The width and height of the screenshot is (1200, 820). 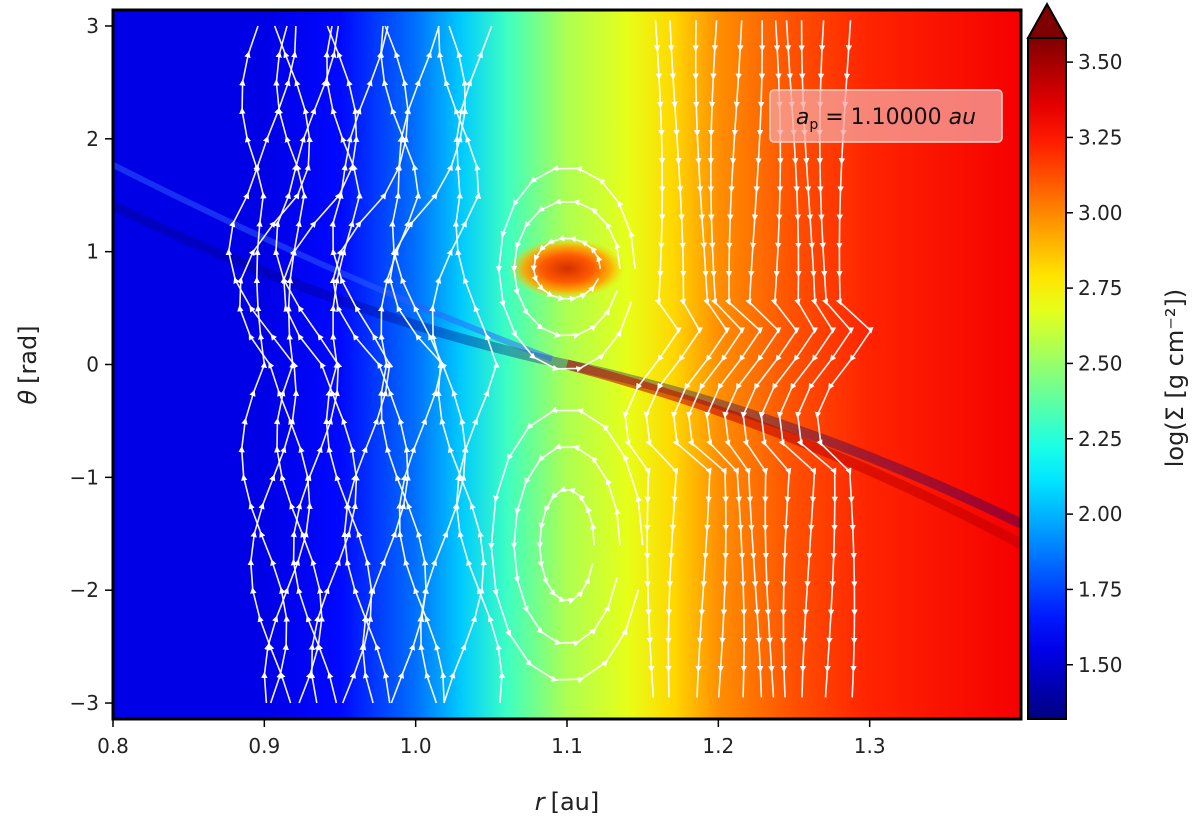 I want to click on colorbar-tick-label: 2.00, so click(x=1100, y=514).